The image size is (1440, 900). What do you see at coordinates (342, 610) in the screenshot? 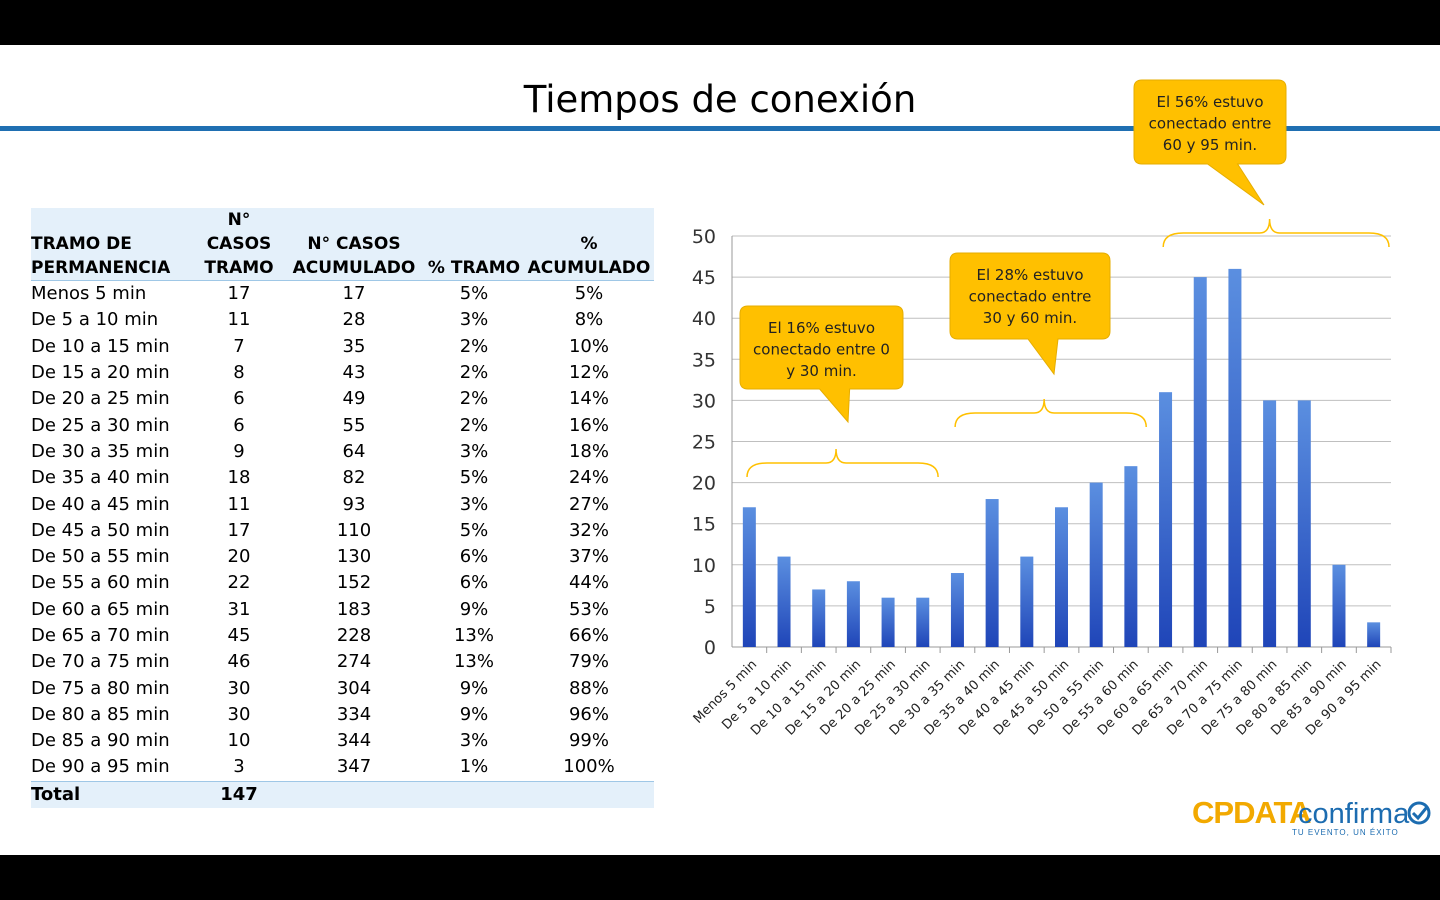
I see `table-row: De 60 a 65 min 31 183 9% 53%` at bounding box center [342, 610].